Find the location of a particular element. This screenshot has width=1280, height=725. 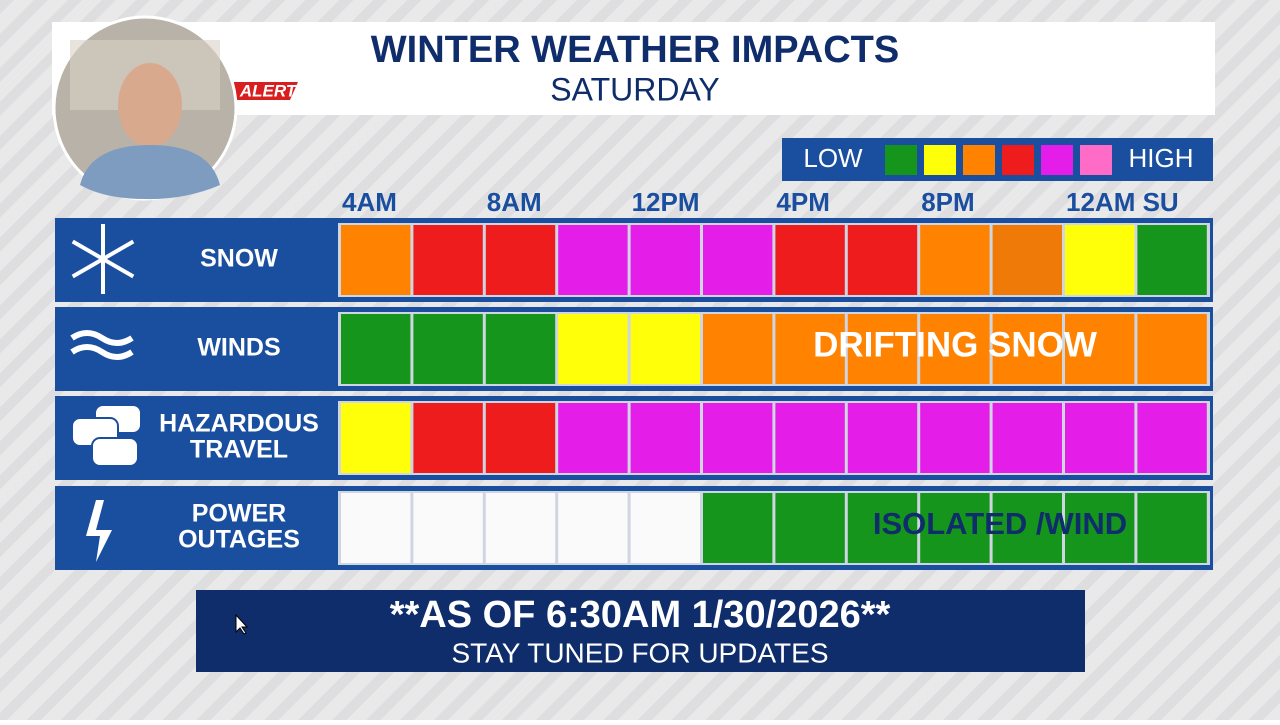

footer-box is located at coordinates (640, 631).